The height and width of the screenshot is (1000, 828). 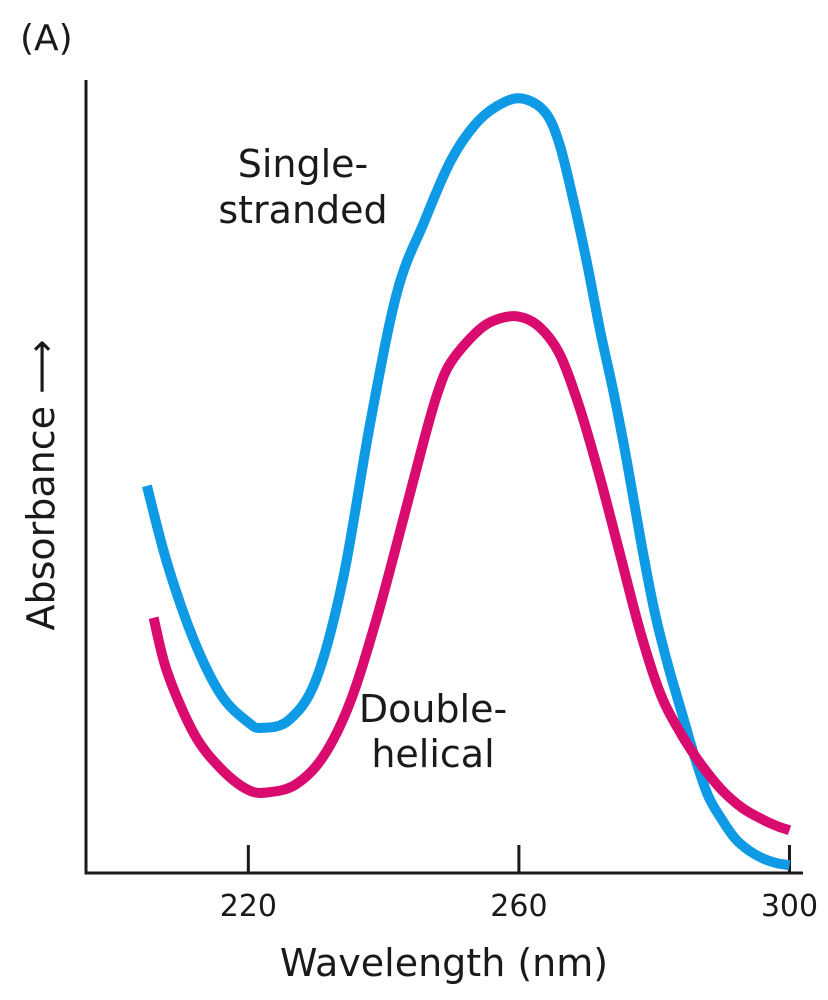 What do you see at coordinates (41, 484) in the screenshot?
I see `y-axis-label: Absorbance ⟶` at bounding box center [41, 484].